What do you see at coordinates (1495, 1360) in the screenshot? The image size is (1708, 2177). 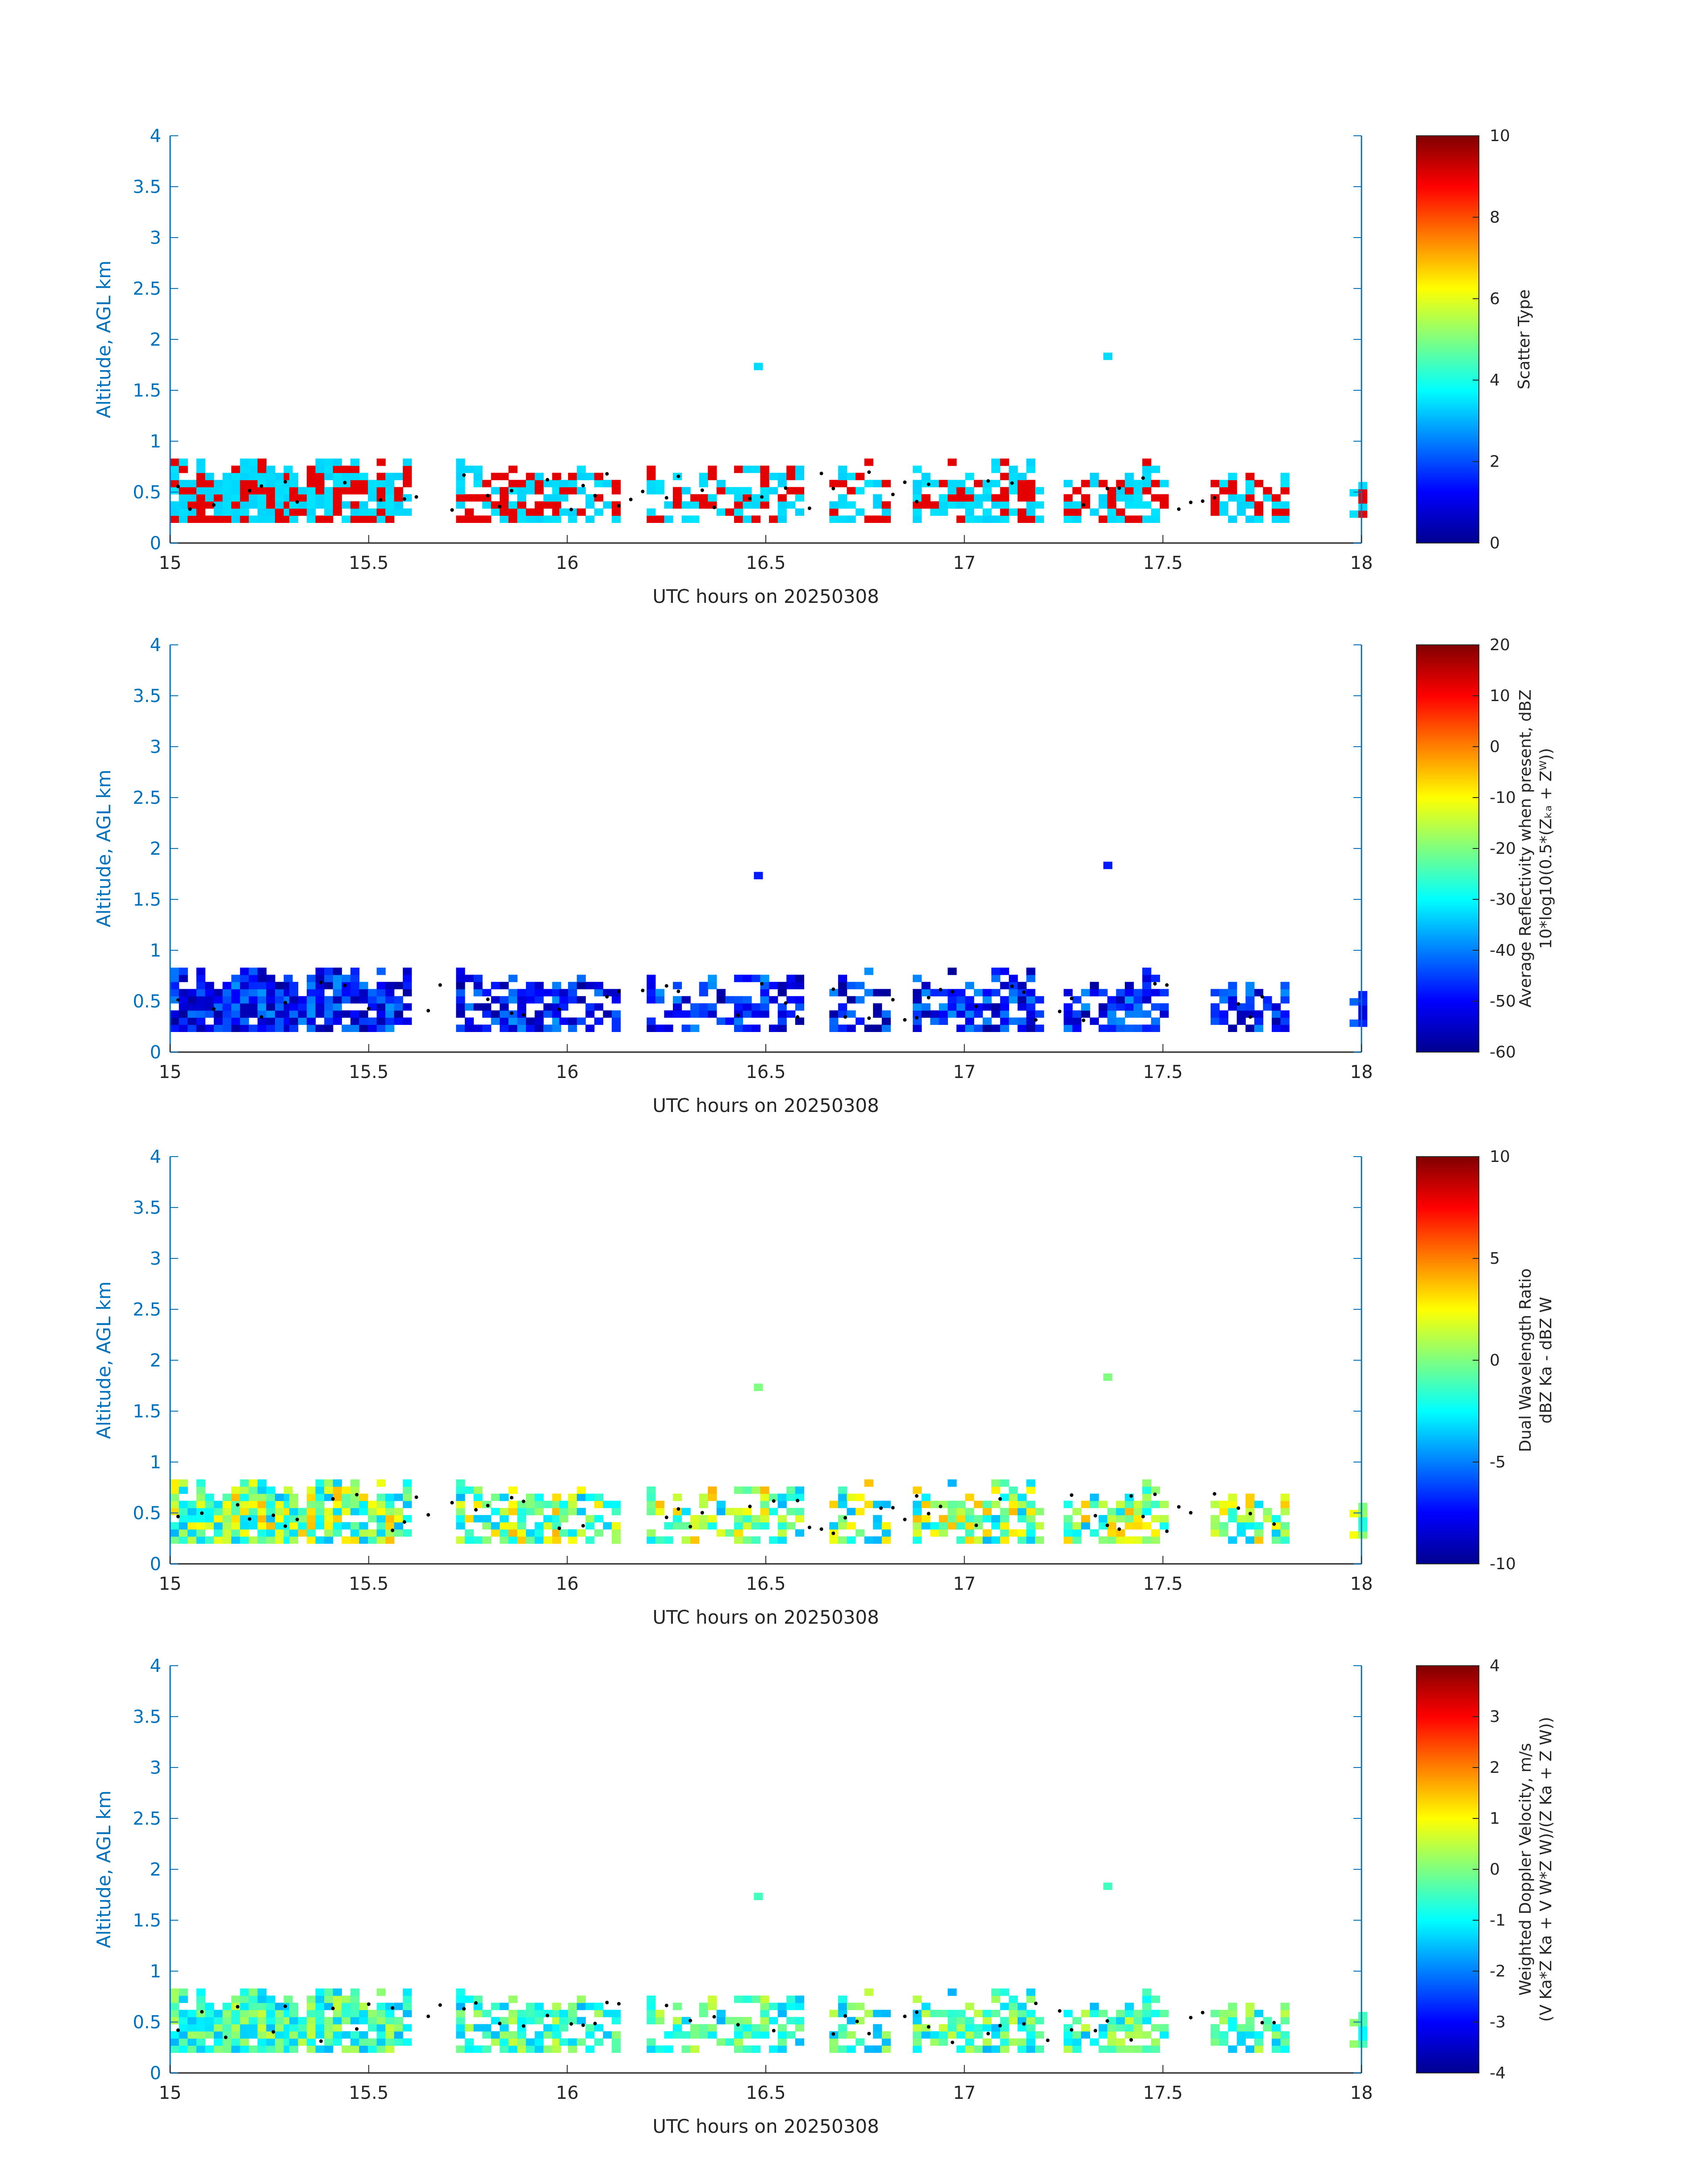 I see `colorbar-tick-label: 0` at bounding box center [1495, 1360].